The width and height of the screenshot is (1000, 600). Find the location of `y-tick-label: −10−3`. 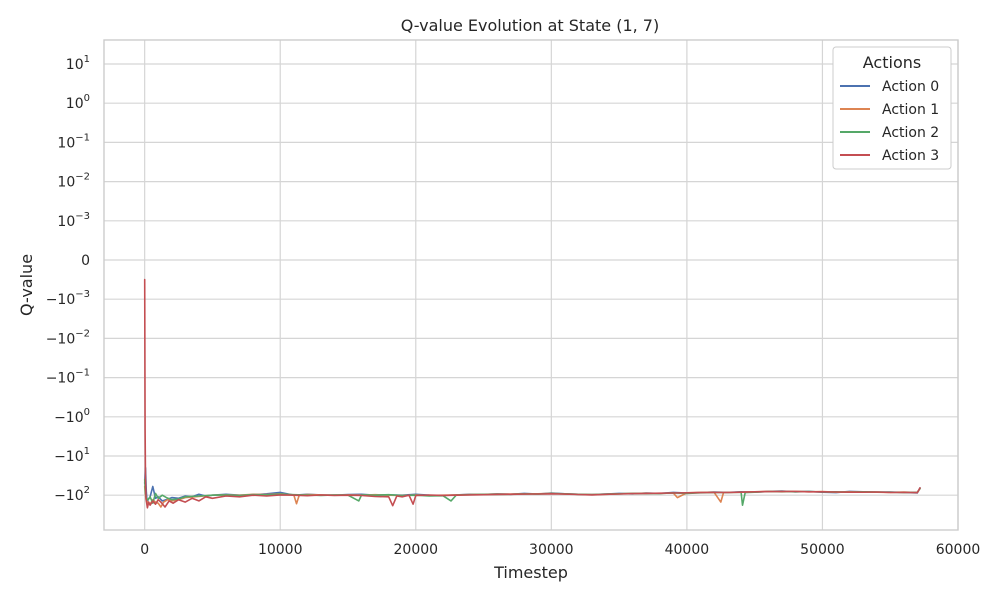

y-tick-label: −10−3 is located at coordinates (68, 298).